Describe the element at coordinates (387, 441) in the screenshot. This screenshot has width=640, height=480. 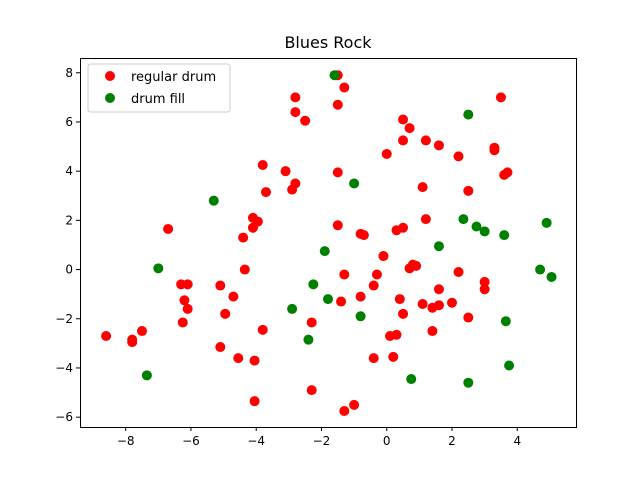
I see `x-tick-label: 0` at that location.